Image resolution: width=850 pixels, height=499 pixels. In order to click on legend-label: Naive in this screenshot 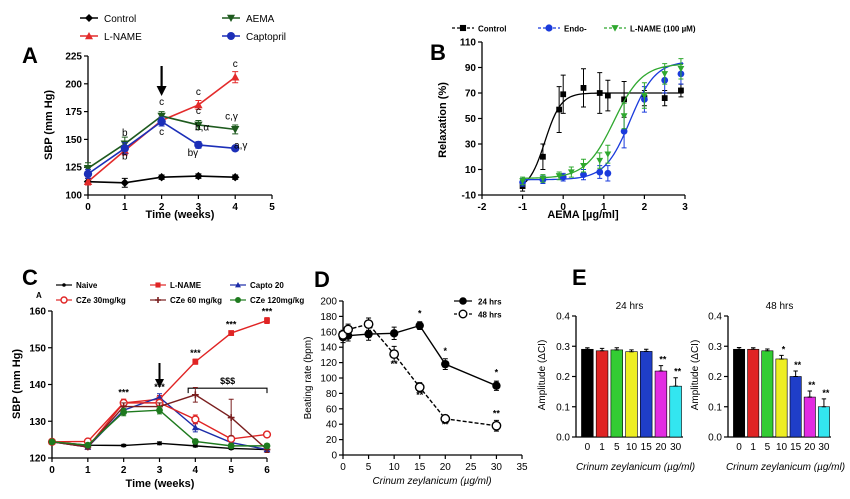, I will do `click(87, 285)`.